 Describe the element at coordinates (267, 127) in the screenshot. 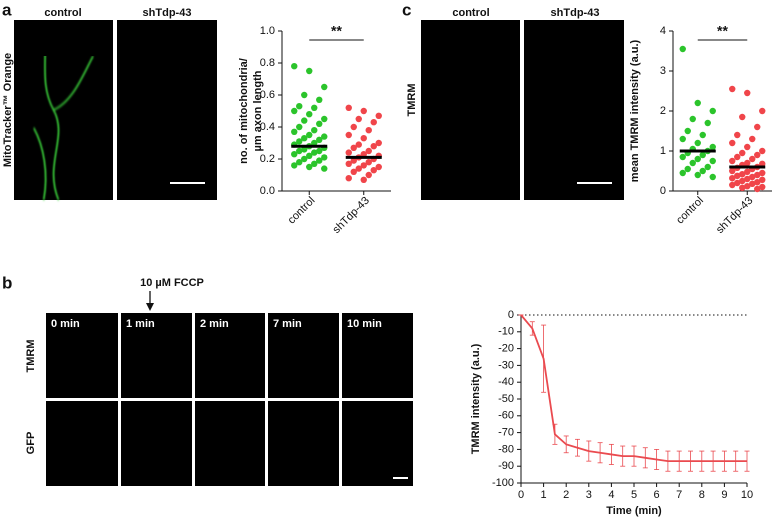

I see `y-tick-label: 0.4` at that location.